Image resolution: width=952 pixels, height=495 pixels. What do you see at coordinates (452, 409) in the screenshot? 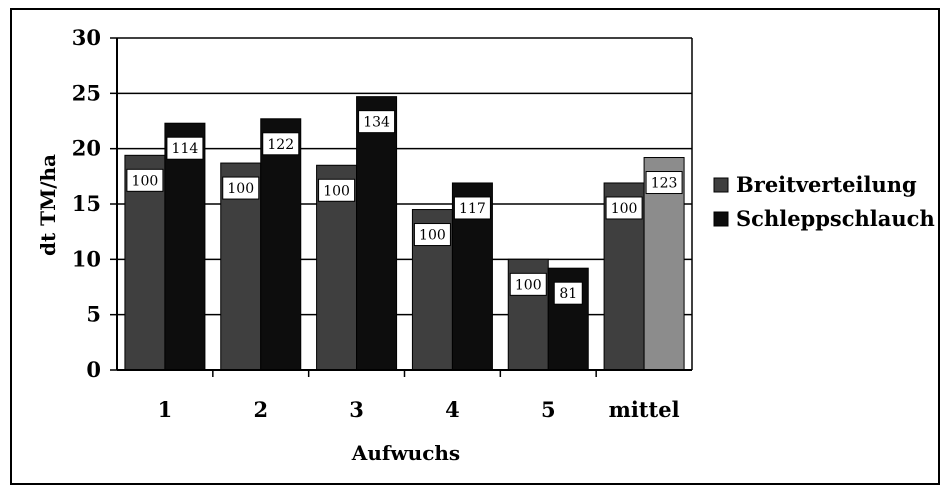
I see `x-tick-label: 4` at bounding box center [452, 409].